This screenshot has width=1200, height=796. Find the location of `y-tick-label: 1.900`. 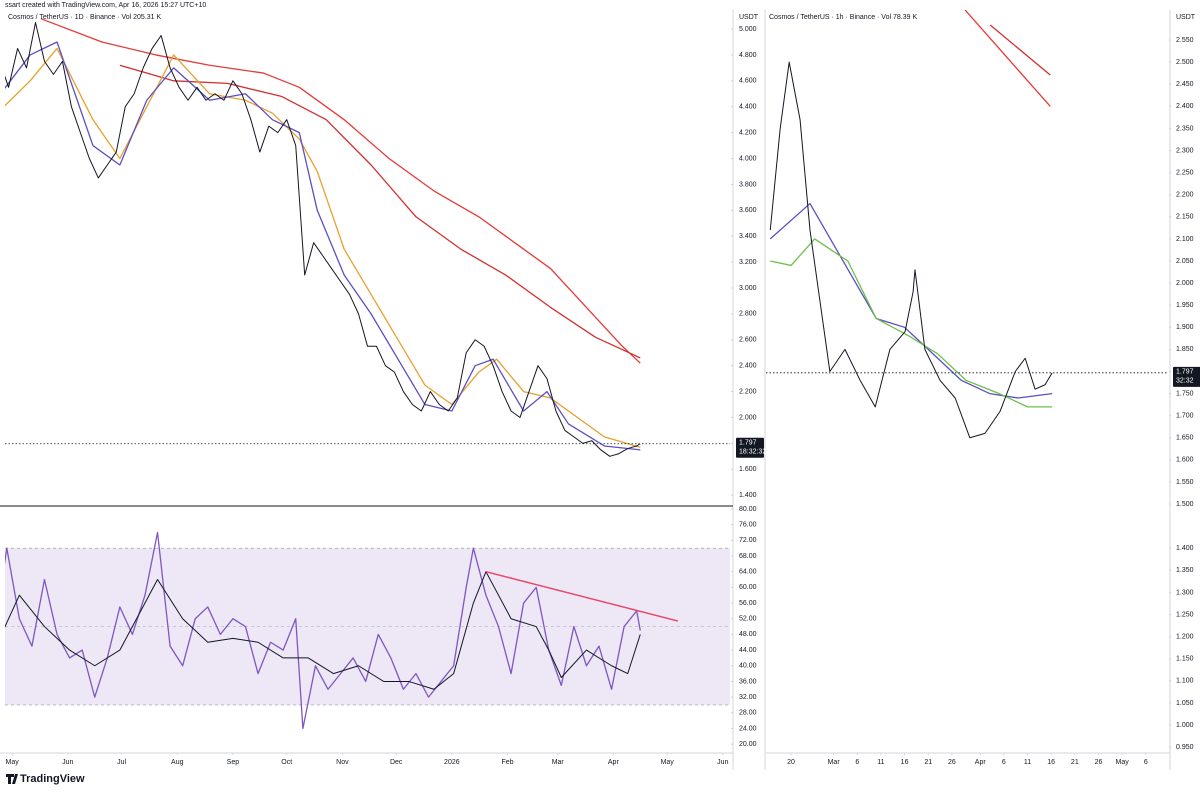

y-tick-label: 1.900 is located at coordinates (1185, 327).